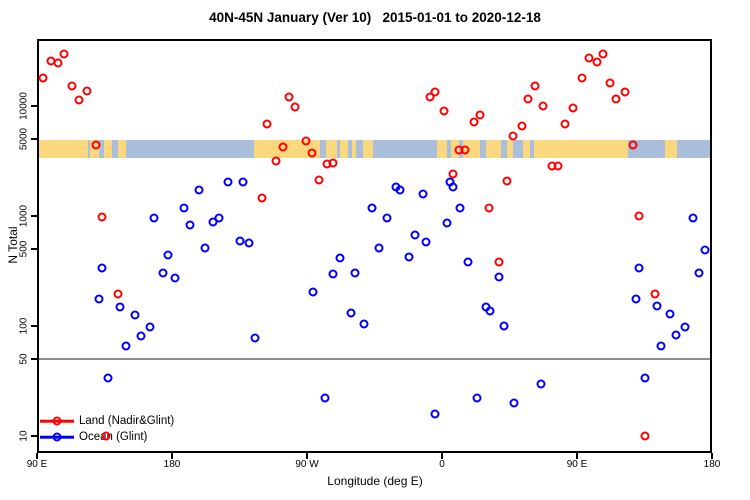 This screenshot has width=750, height=500. What do you see at coordinates (172, 464) in the screenshot?
I see `x-tick-label: 180` at bounding box center [172, 464].